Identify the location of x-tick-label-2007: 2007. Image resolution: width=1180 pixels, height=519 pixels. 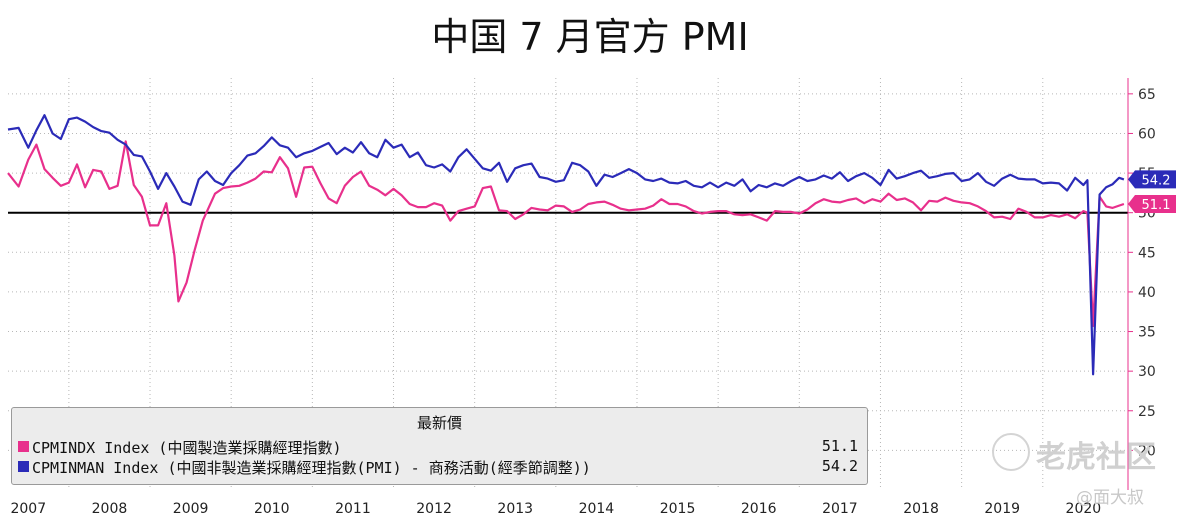
(28, 509).